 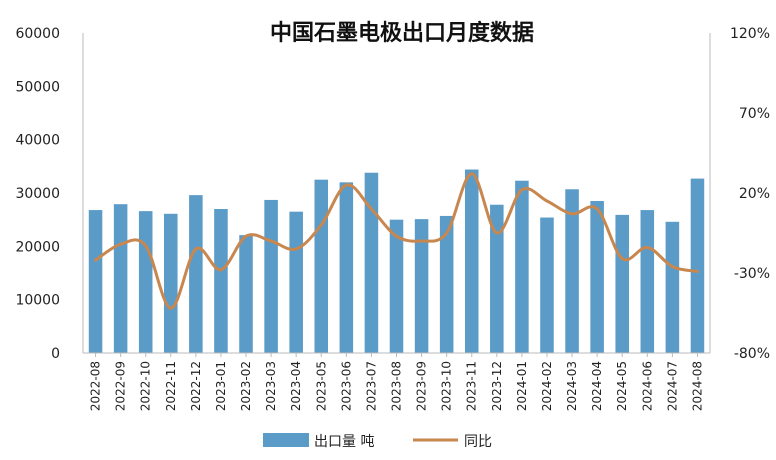 I want to click on chart-title: 中国石墨电极出口月度数据, so click(x=402, y=33).